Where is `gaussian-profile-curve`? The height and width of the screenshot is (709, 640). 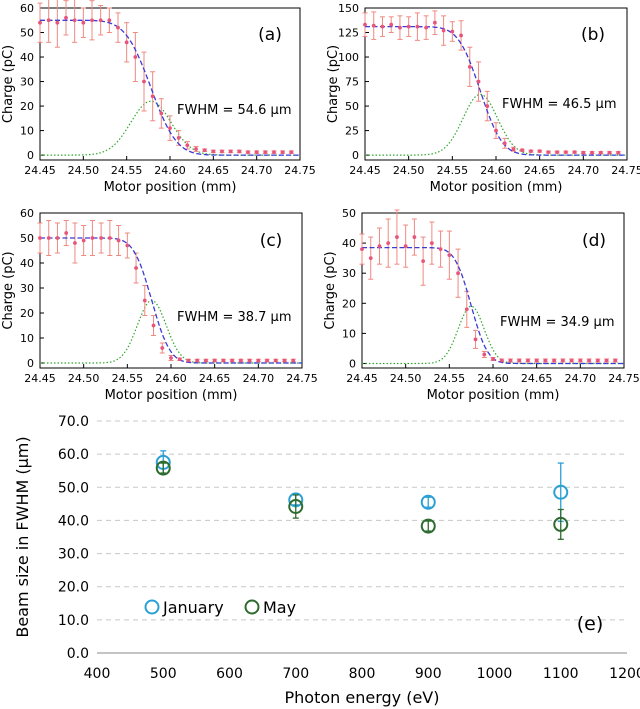 gaussian-profile-curve is located at coordinates (170, 128).